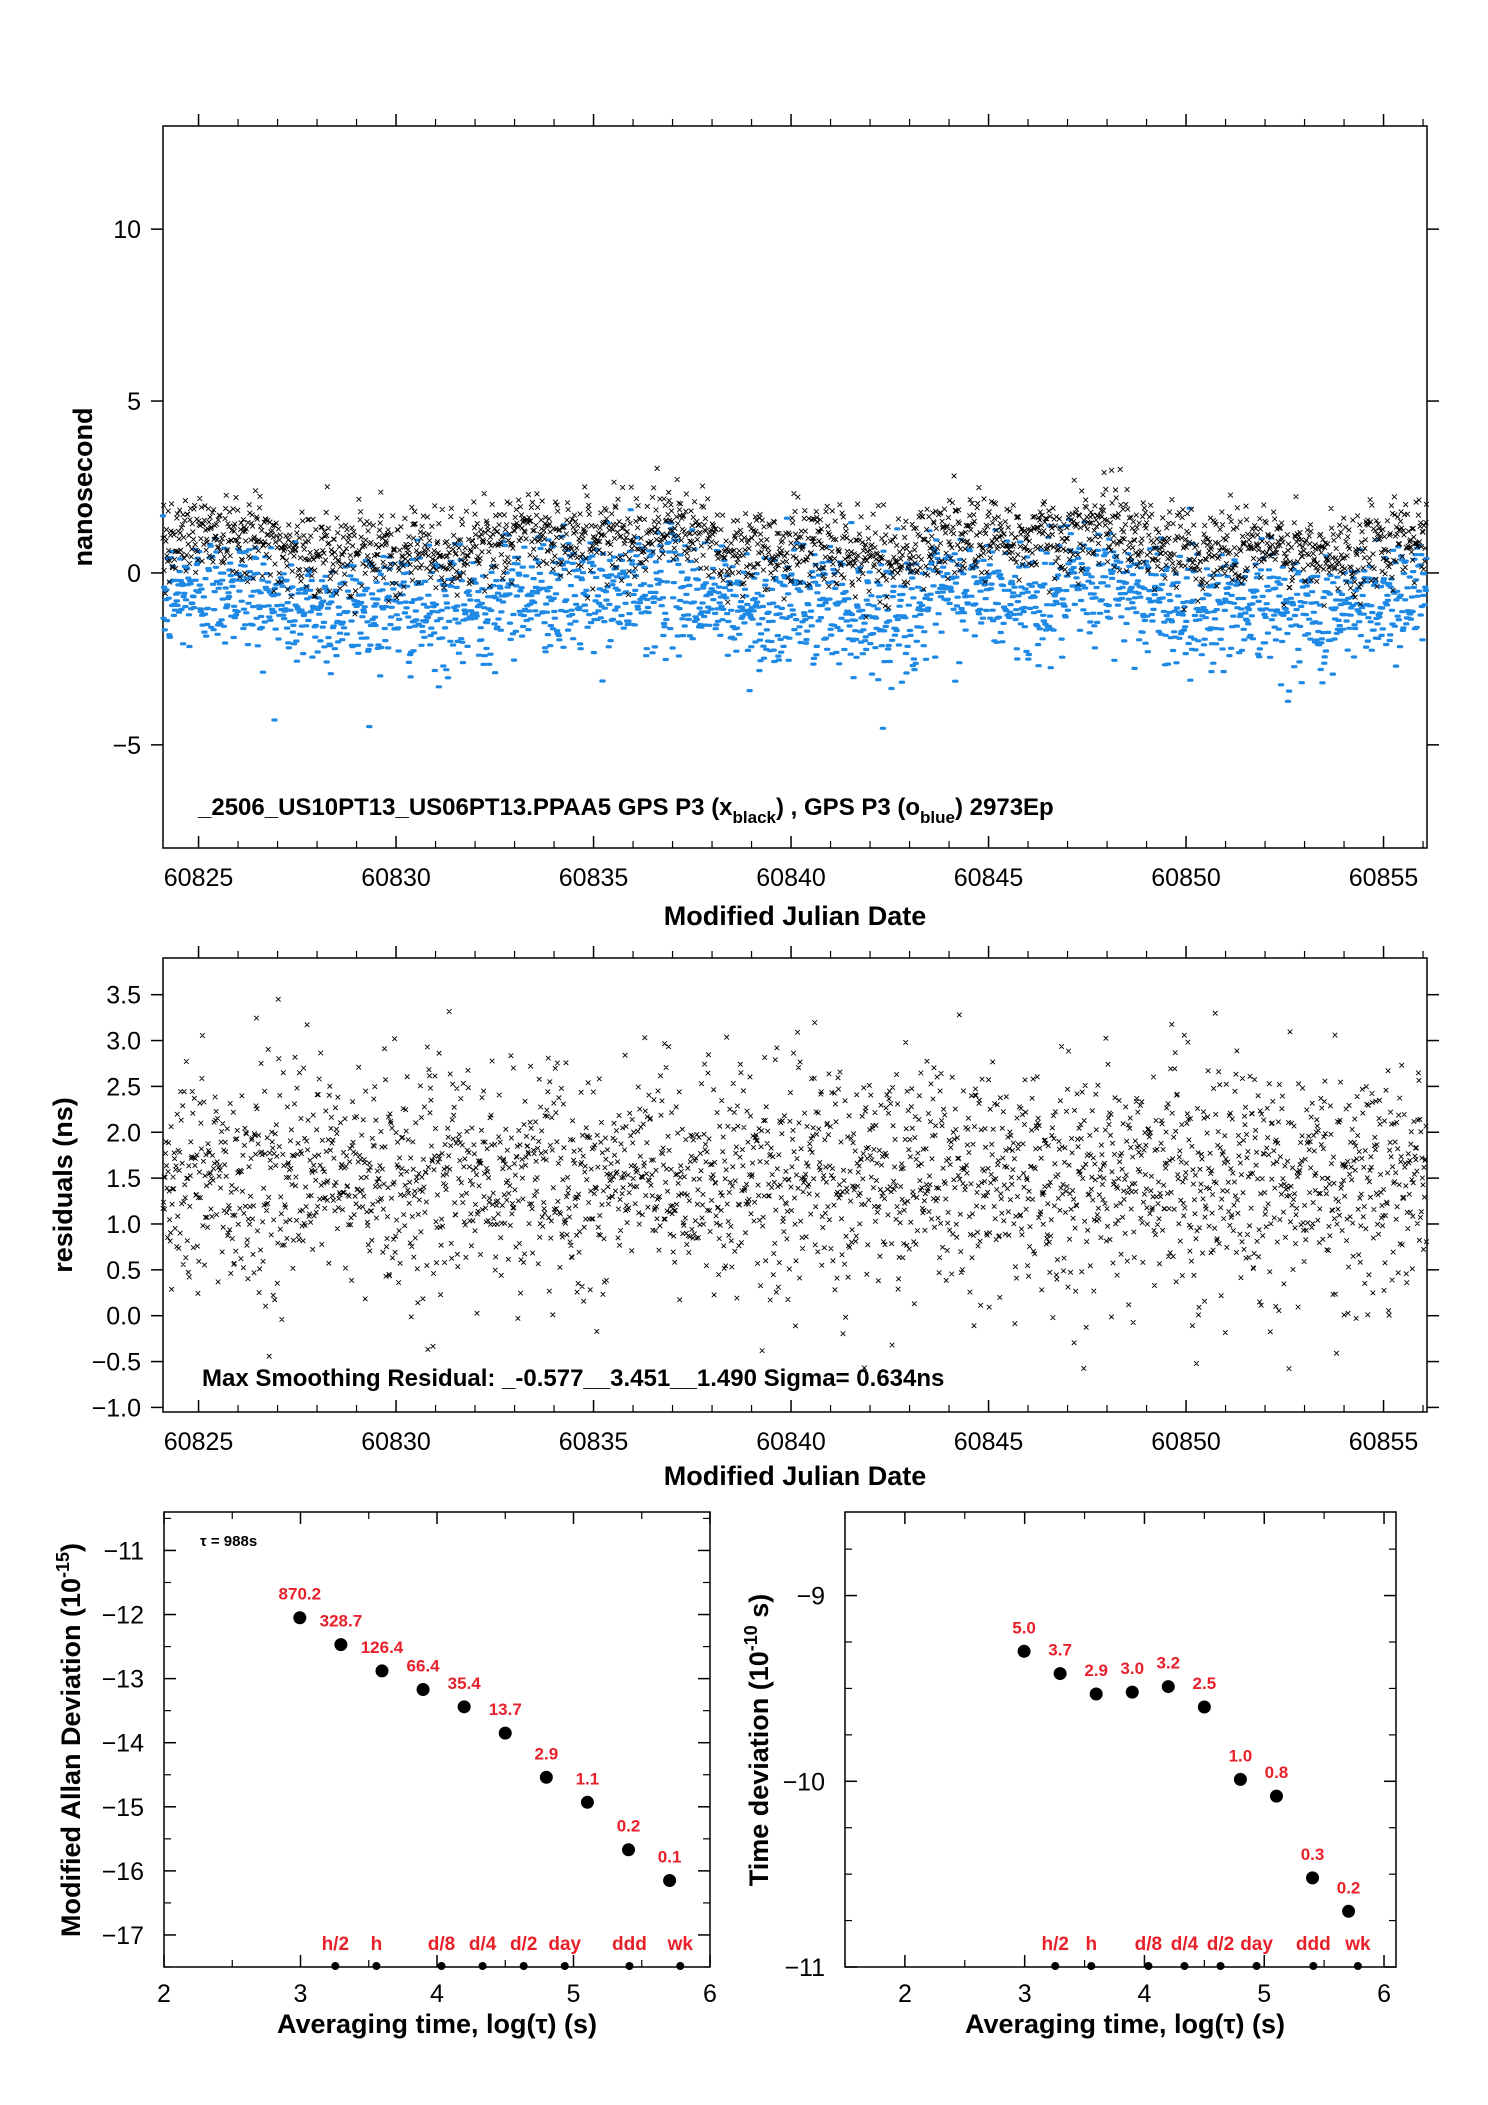 Image resolution: width=1488 pixels, height=2105 pixels. What do you see at coordinates (341, 1621) in the screenshot?
I see `point-label: 328.7` at bounding box center [341, 1621].